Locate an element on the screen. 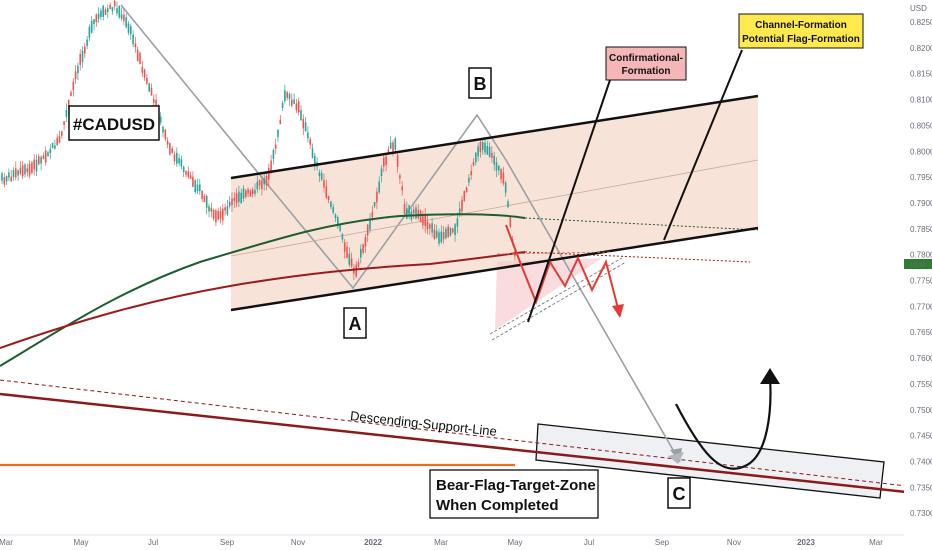 The width and height of the screenshot is (932, 550). target-label-box is located at coordinates (514, 494).